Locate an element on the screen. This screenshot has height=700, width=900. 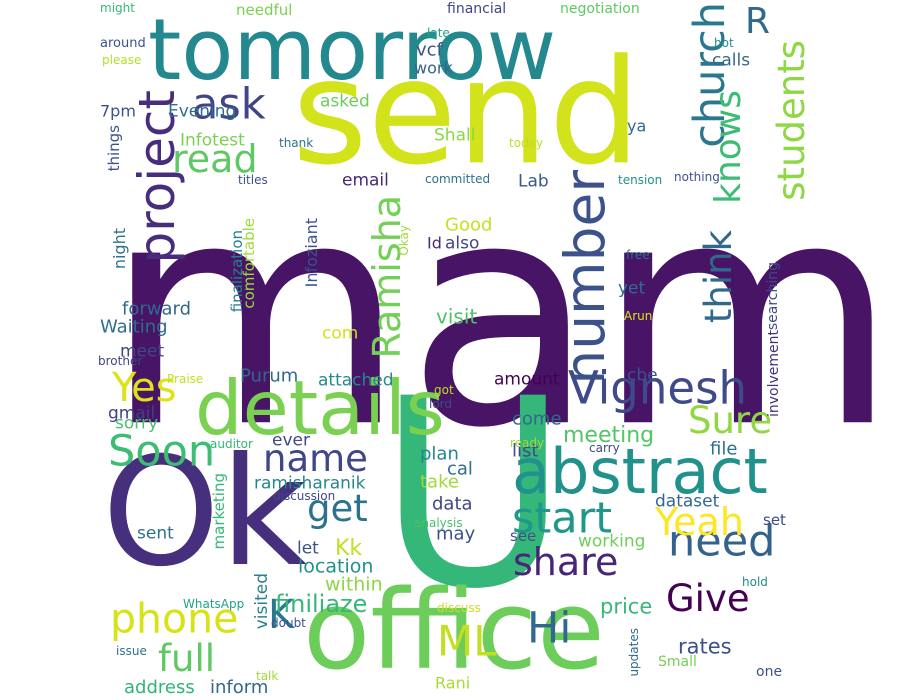
word-give: Give is located at coordinates (708, 598).